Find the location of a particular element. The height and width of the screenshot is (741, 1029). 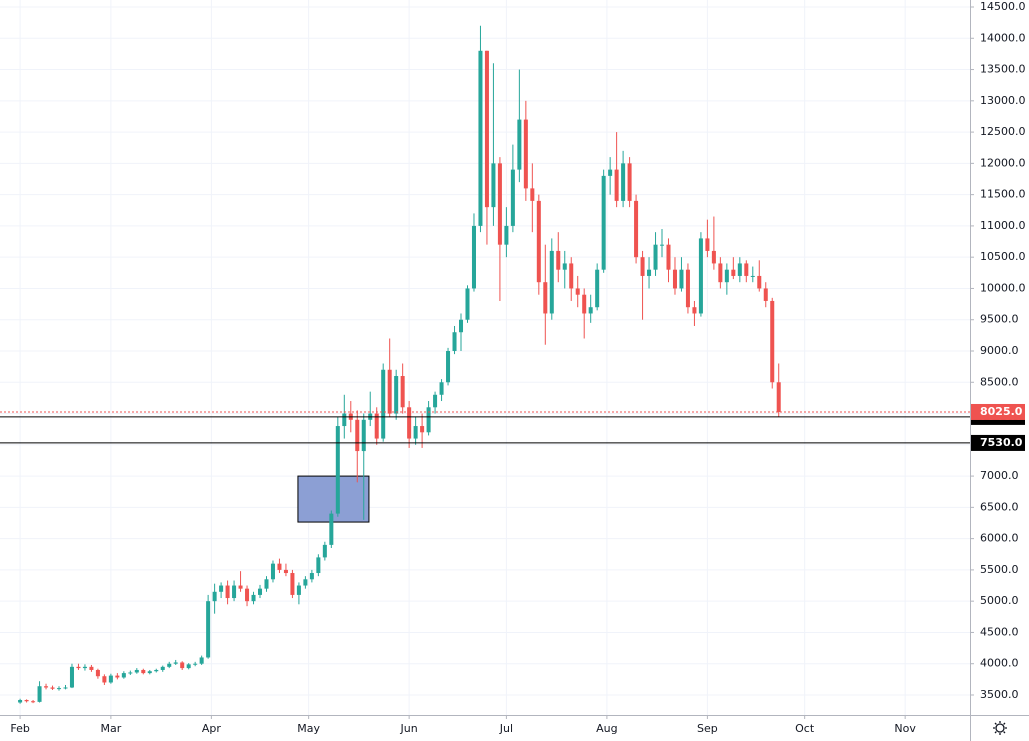

settings-icon is located at coordinates (1000, 728).